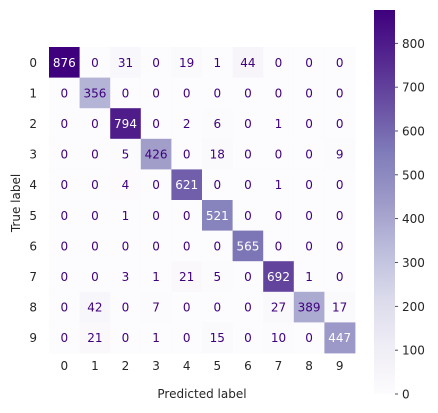  What do you see at coordinates (95, 366) in the screenshot?
I see `x-tick-label-1: 1` at bounding box center [95, 366].